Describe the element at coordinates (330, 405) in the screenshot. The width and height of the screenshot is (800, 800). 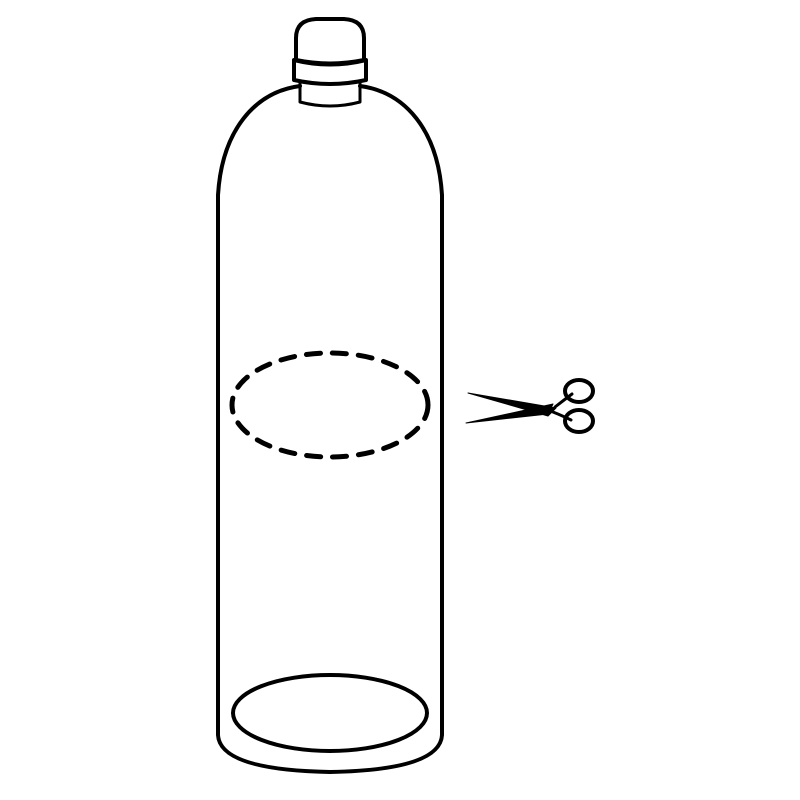
I see `cut-line` at that location.